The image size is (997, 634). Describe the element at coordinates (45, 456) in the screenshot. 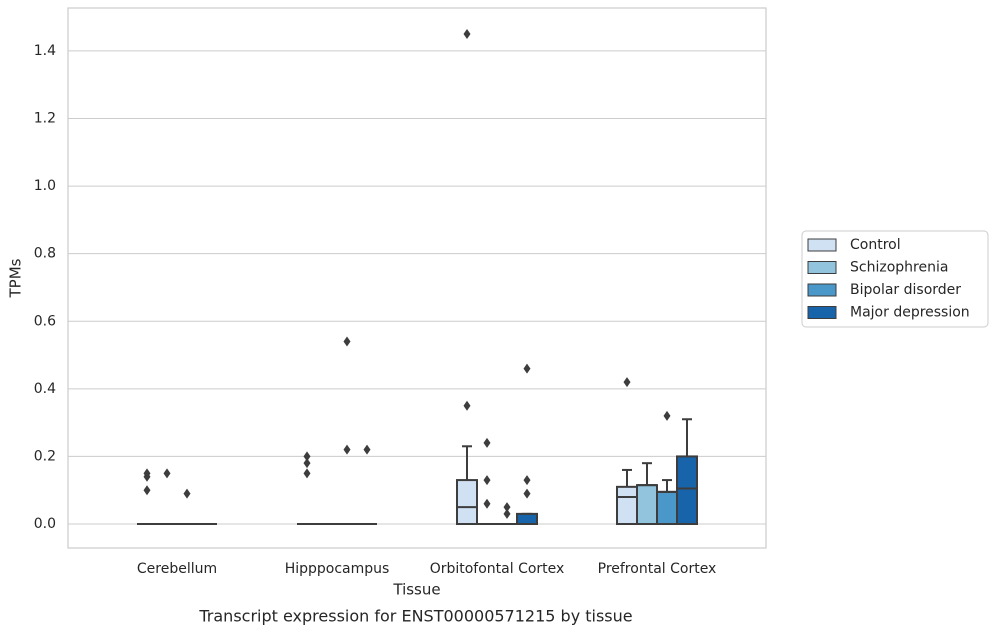

I see `y-tick-label: 0.2` at that location.